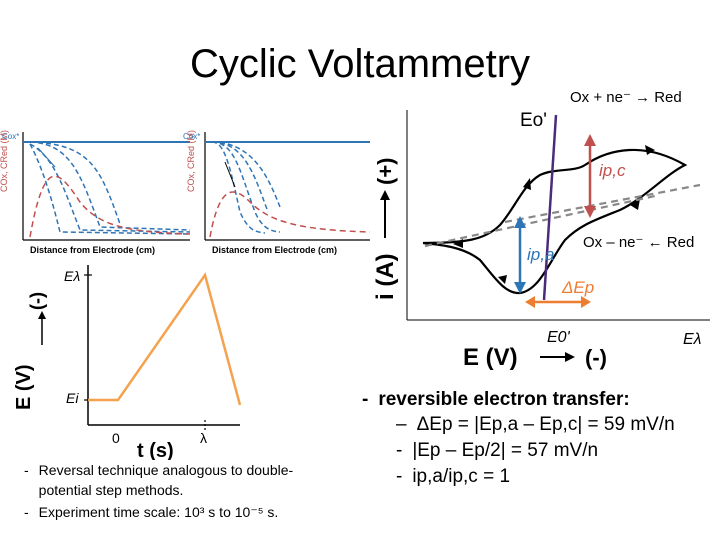 This screenshot has width=720, height=540. I want to click on cv-ipc-label: ip,c, so click(612, 170).